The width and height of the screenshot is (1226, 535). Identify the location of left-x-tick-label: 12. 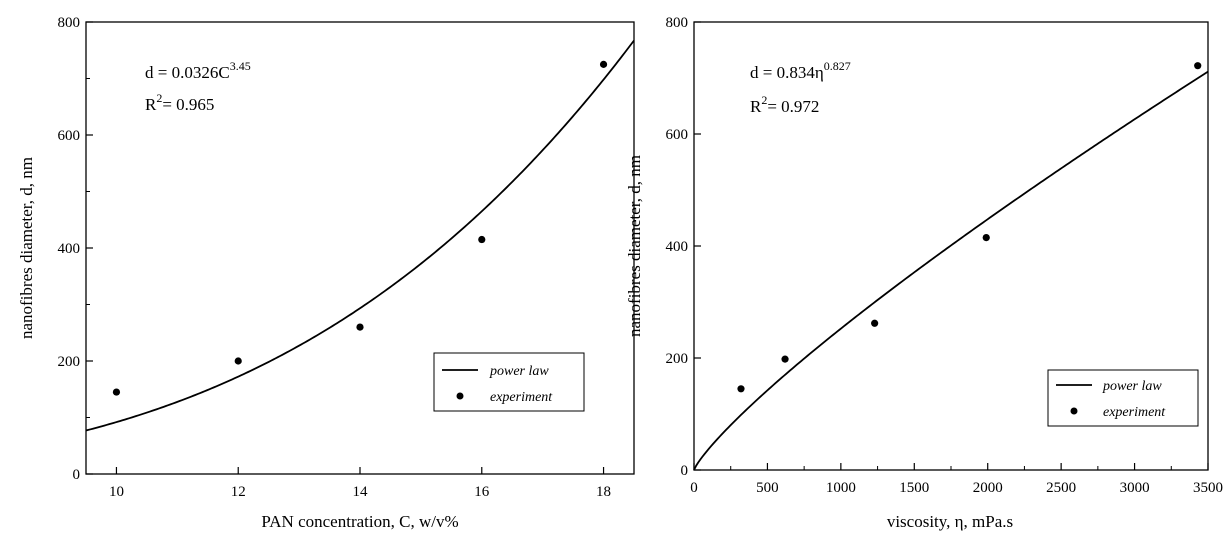
(238, 492).